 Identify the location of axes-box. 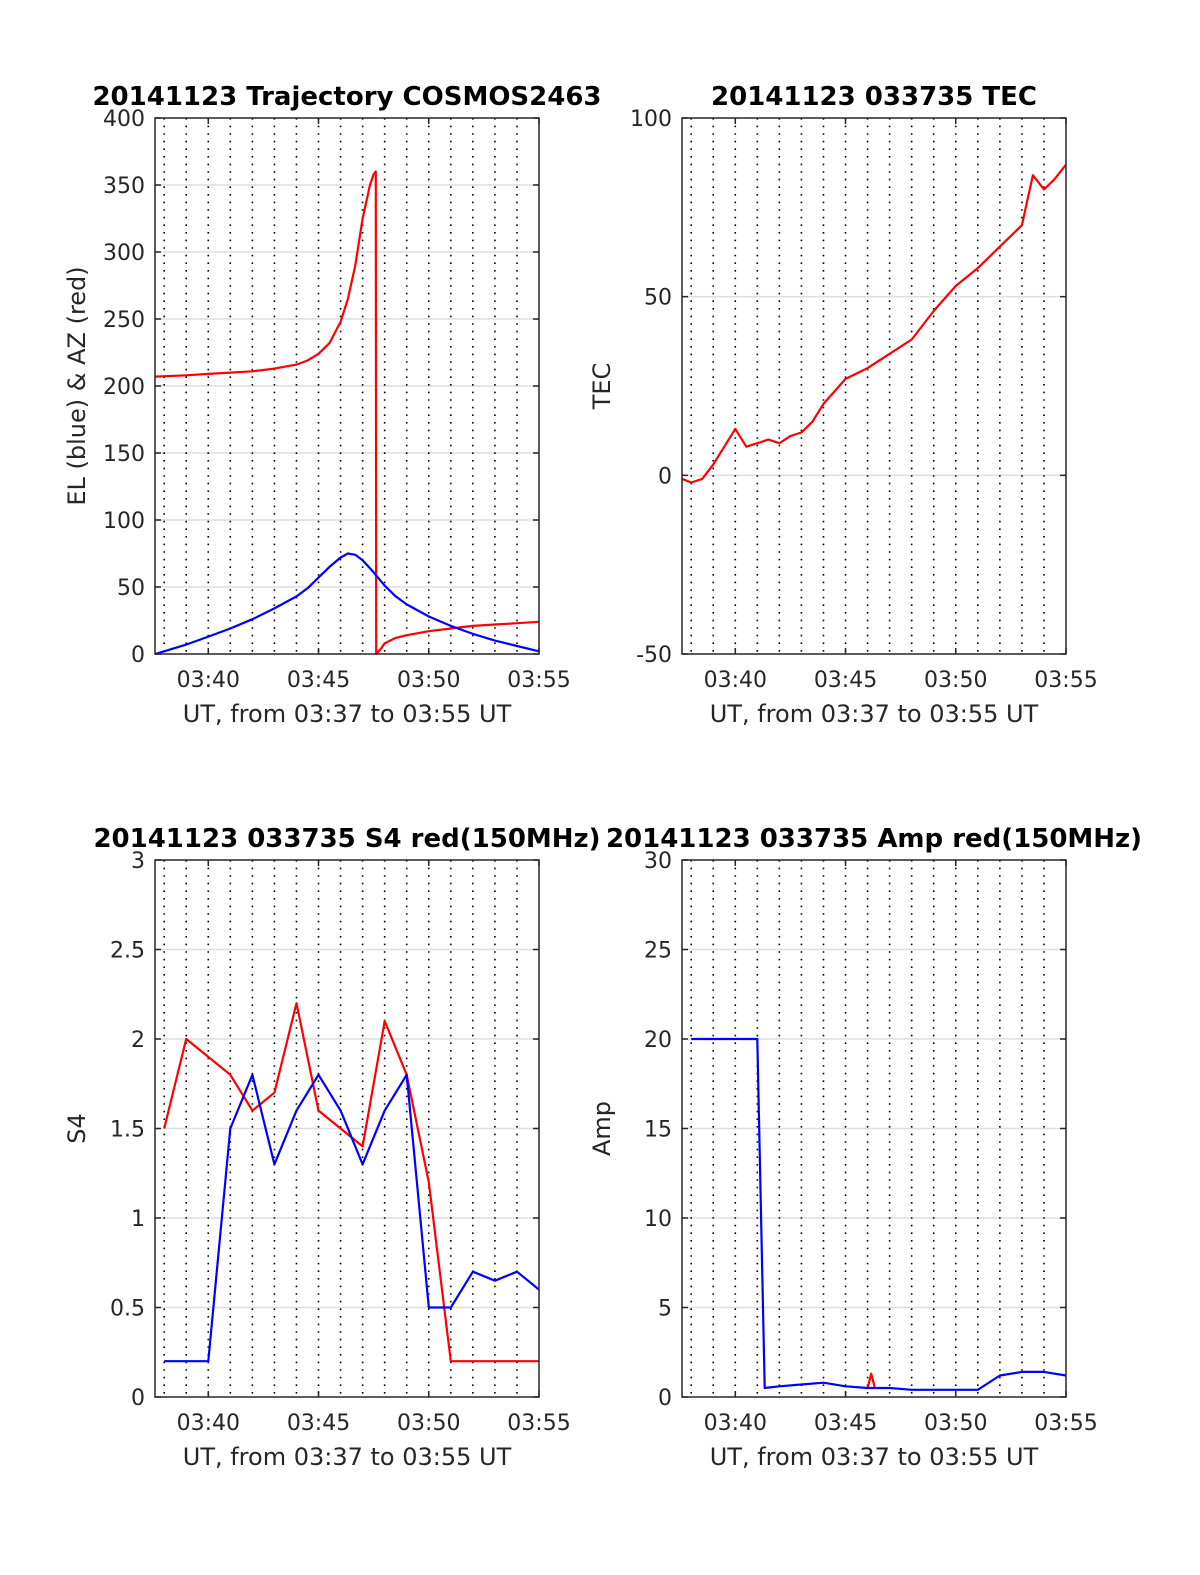
(874, 386).